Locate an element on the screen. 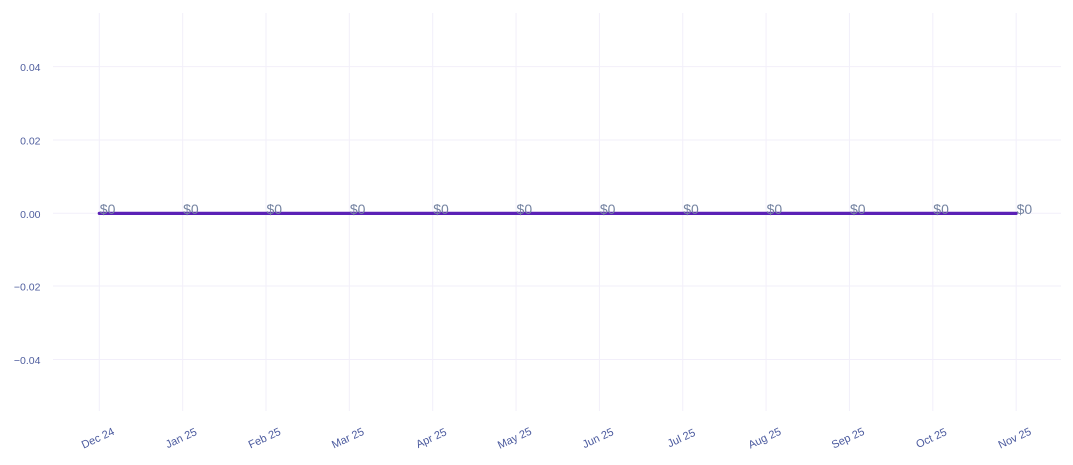 The width and height of the screenshot is (1073, 465). svg-text: Nov 25 is located at coordinates (1015, 439).